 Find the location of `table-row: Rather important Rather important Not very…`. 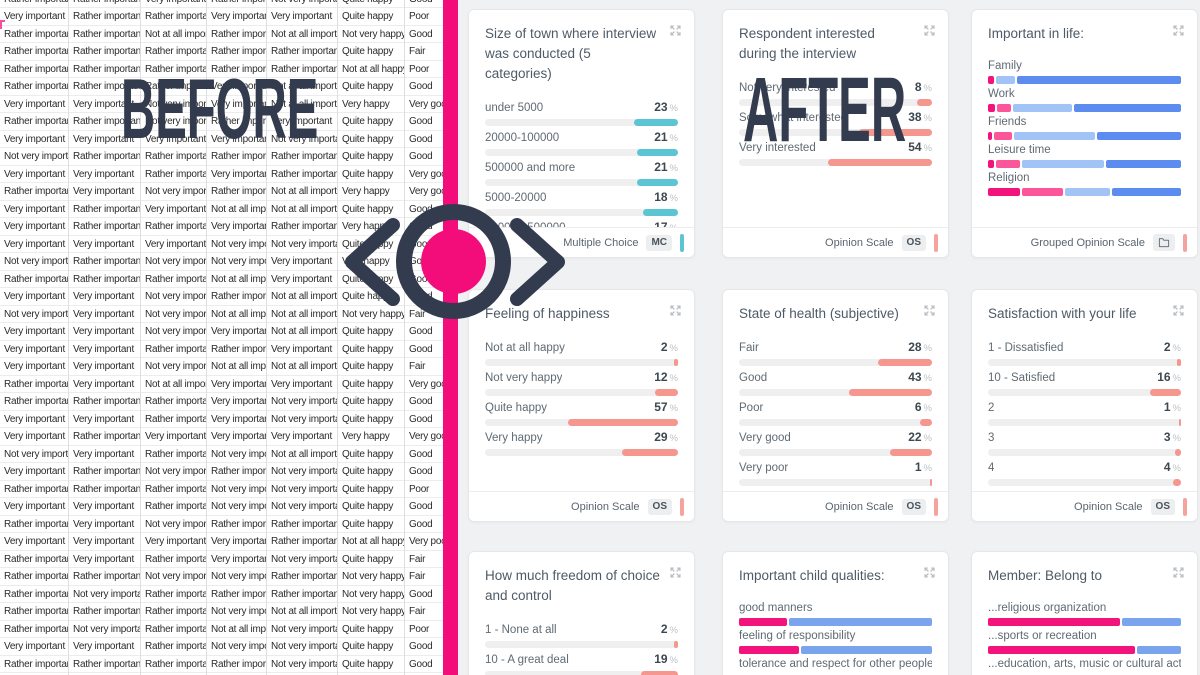

table-row: Rather important Rather important Not very… is located at coordinates (229, 122).